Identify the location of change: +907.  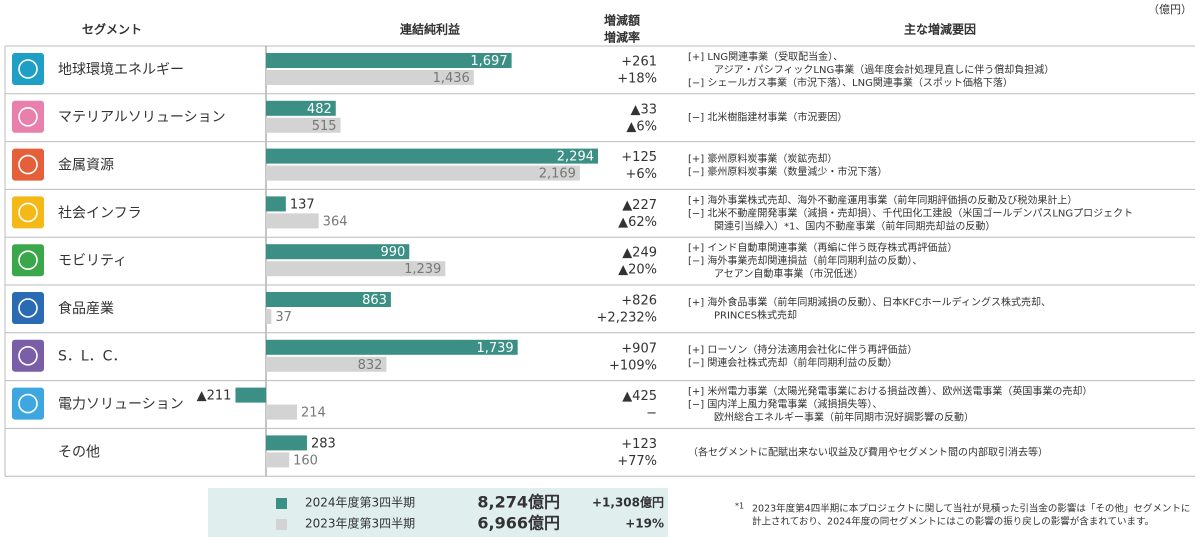
(639, 348).